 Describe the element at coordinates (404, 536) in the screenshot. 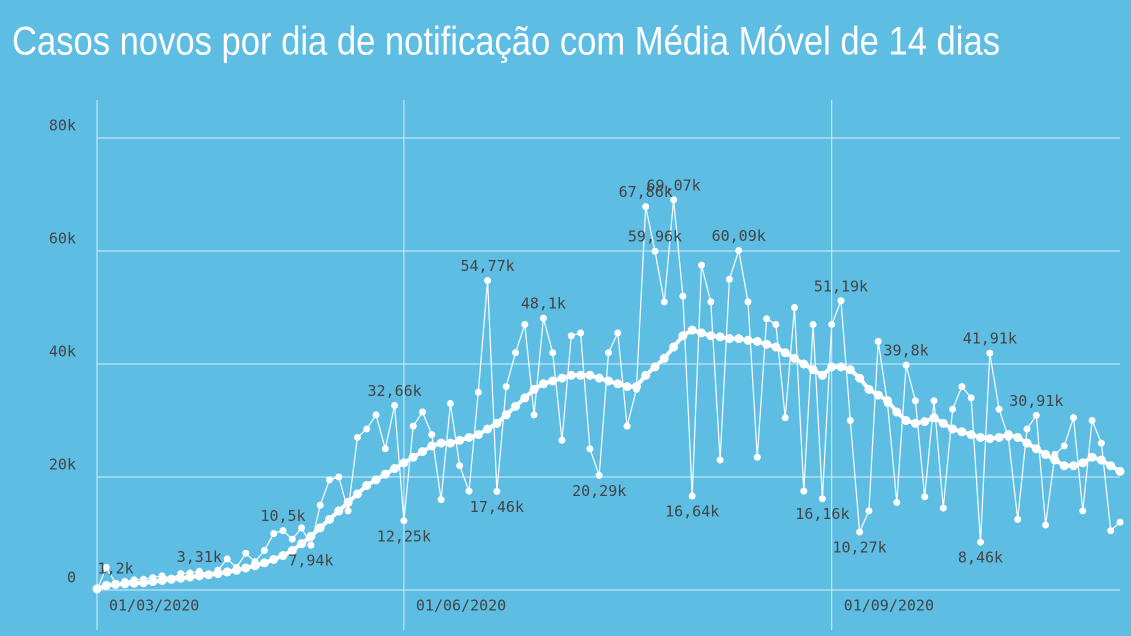

I see `data-label: 12,25k` at that location.